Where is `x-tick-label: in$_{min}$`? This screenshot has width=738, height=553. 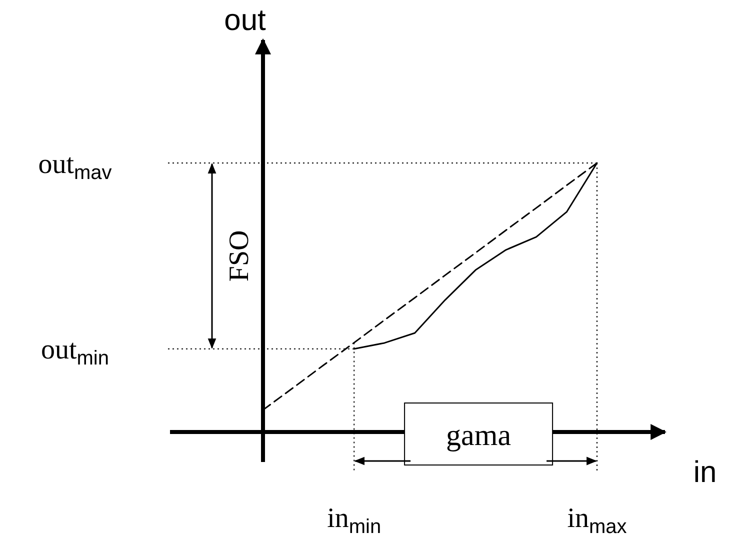
x-tick-label: in$_{min}$ is located at coordinates (354, 520).